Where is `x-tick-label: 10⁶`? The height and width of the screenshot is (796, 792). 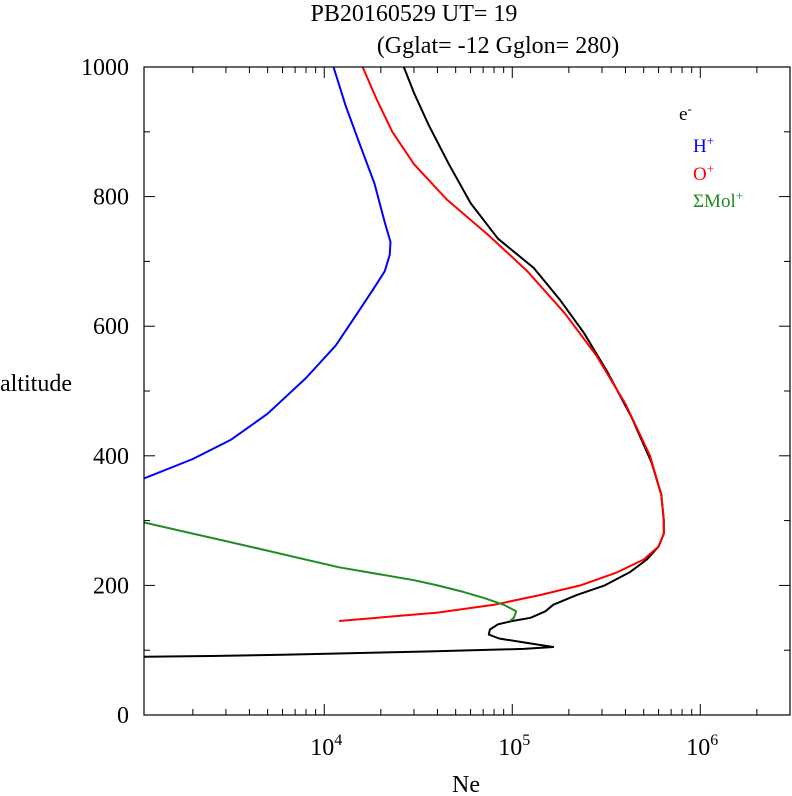 x-tick-label: 10⁶ is located at coordinates (702, 746).